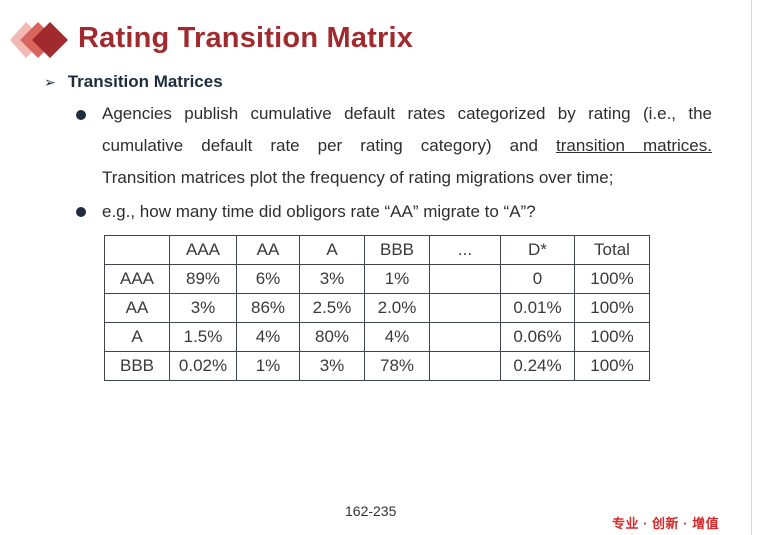 The image size is (758, 535). What do you see at coordinates (137, 279) in the screenshot?
I see `row-label-cell: AAA` at bounding box center [137, 279].